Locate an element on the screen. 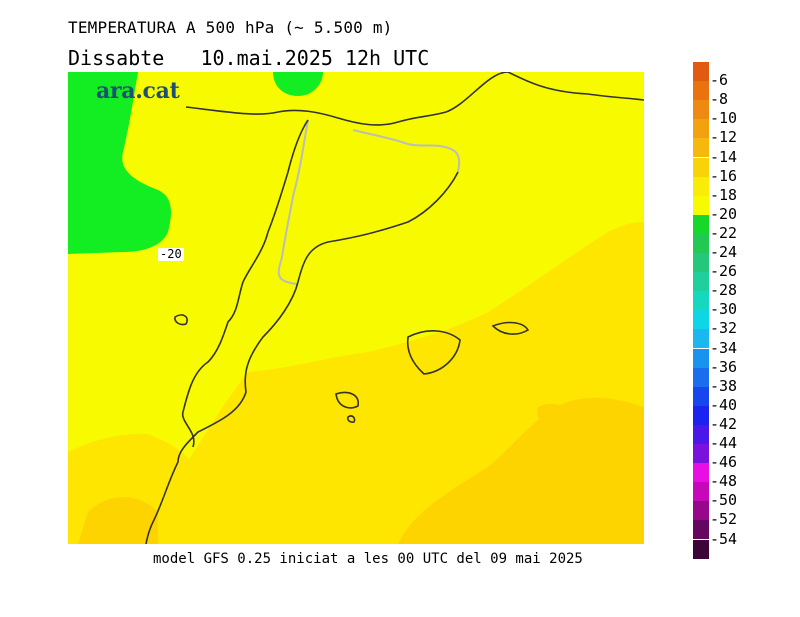 The image size is (800, 617). legend-label: -32 is located at coordinates (724, 328).